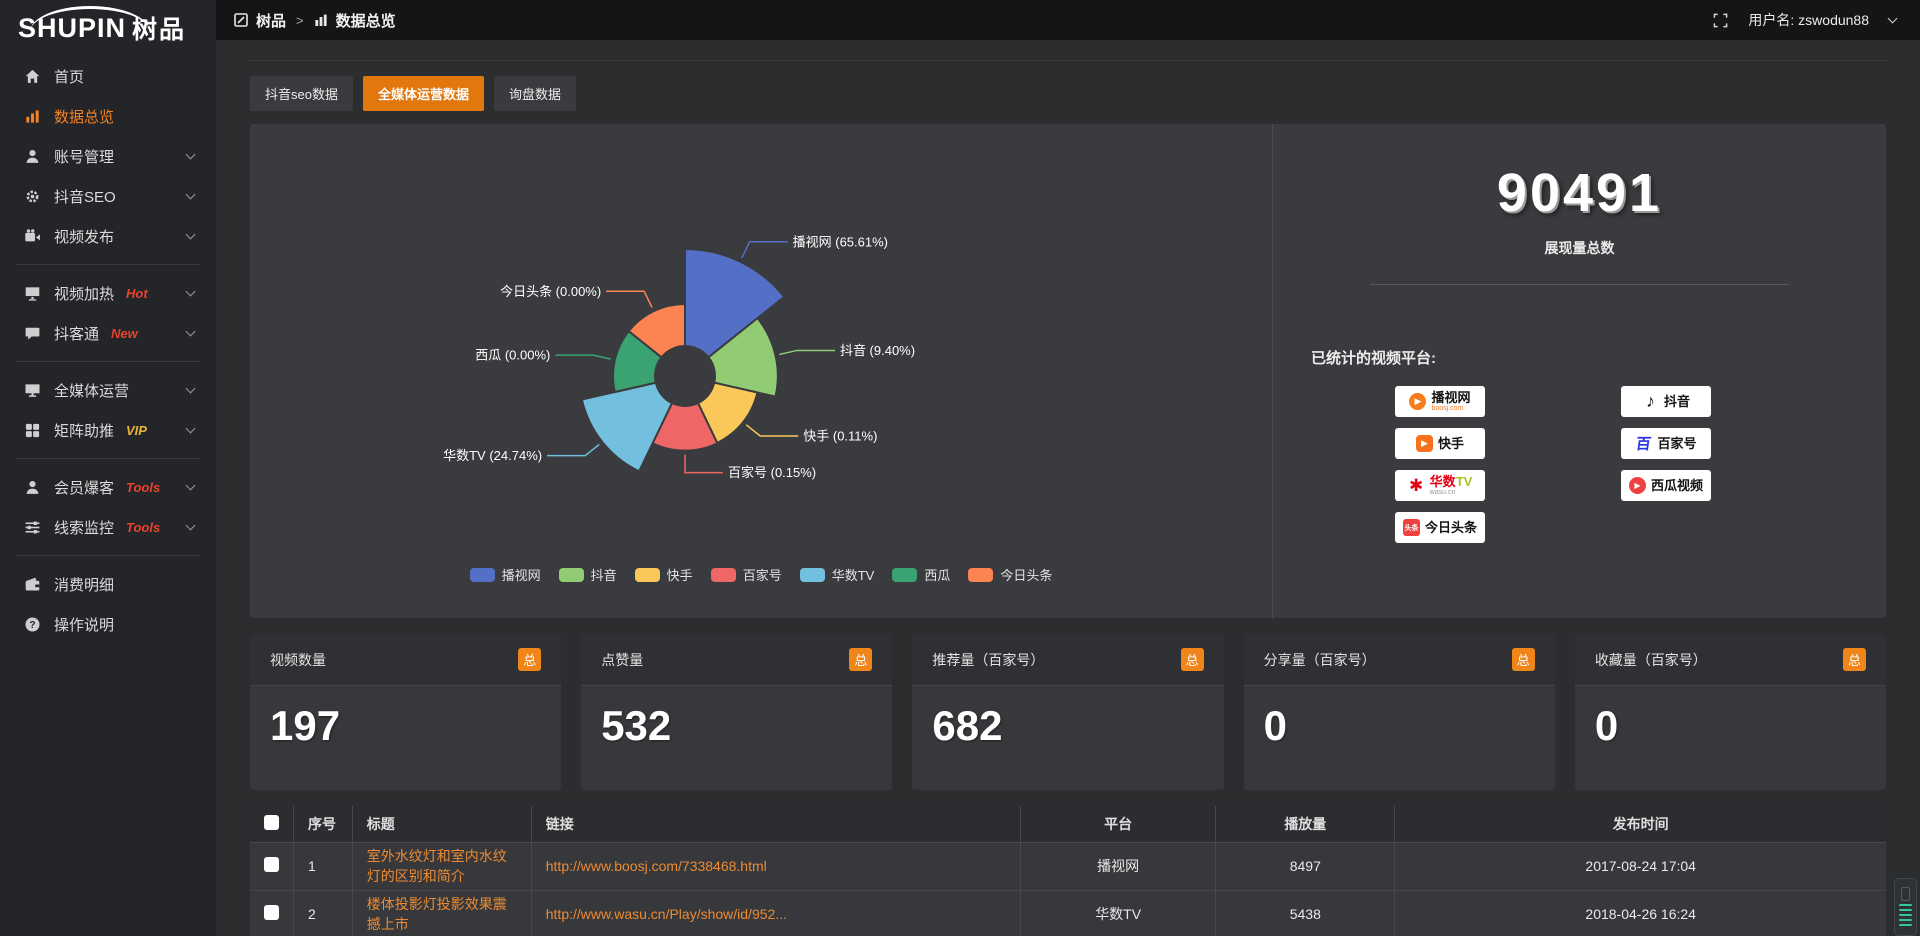 This screenshot has width=1920, height=936. I want to click on video-title-link: 楼体投影灯投影效果震撼上市, so click(436, 914).